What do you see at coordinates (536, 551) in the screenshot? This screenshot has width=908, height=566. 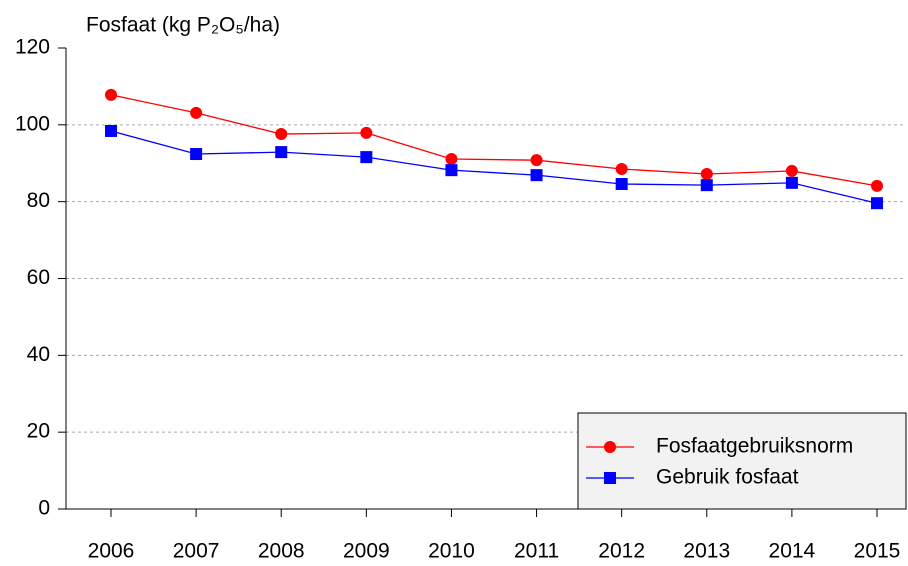 I see `x-tick-label: 2011` at bounding box center [536, 551].